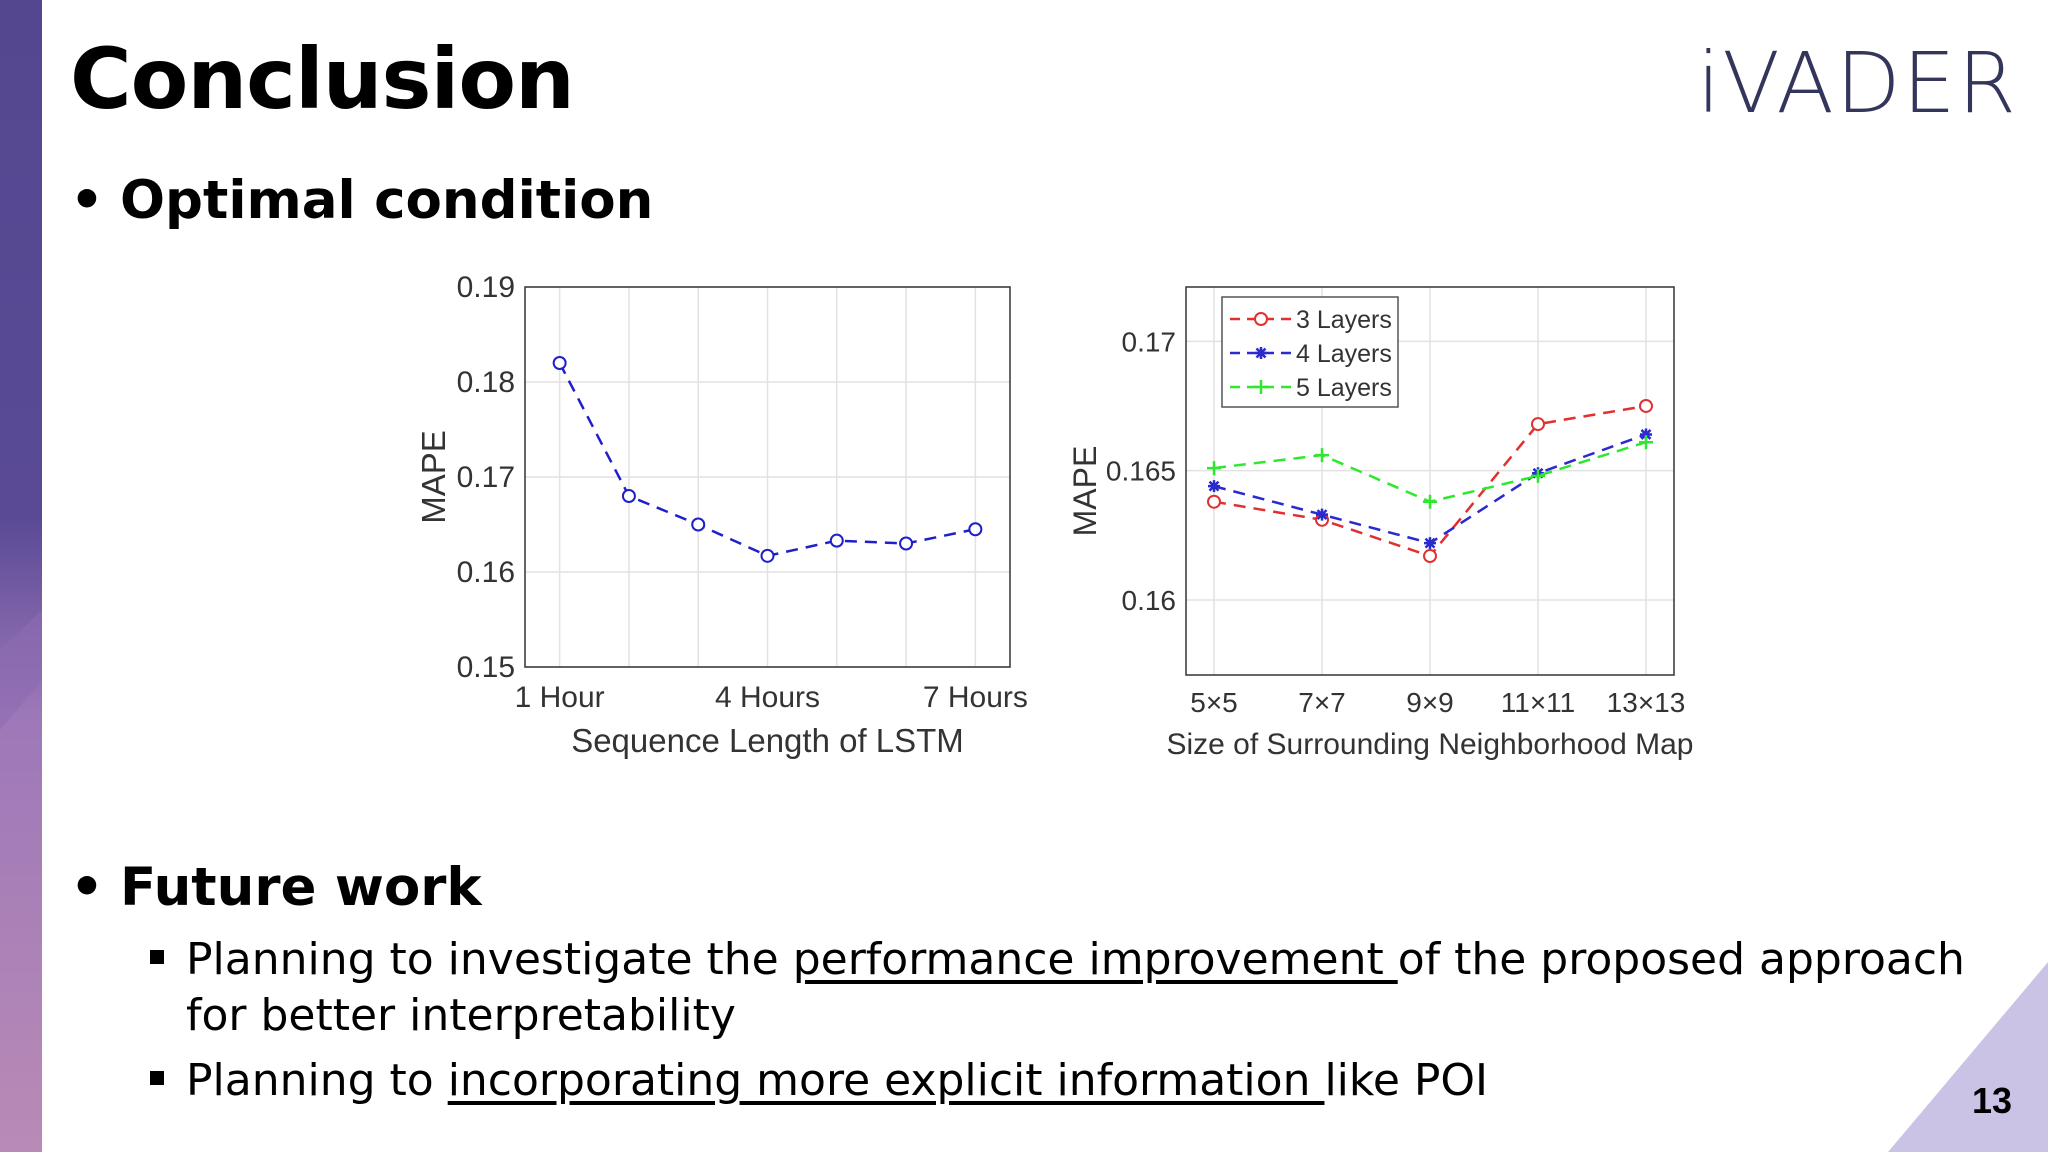  I want to click on x-axis-label: Size of Surrounding Neighborhood Map, so click(1429, 744).